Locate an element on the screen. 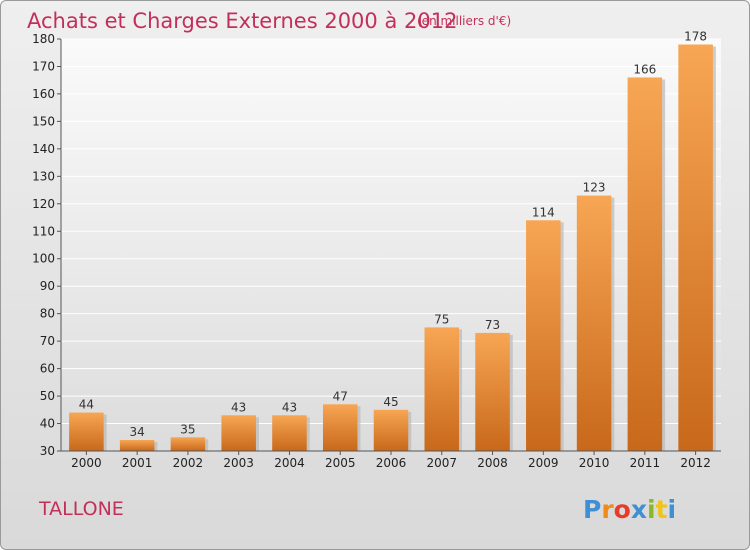 This screenshot has height=550, width=750. x-tick-label: 2011 is located at coordinates (645, 463).